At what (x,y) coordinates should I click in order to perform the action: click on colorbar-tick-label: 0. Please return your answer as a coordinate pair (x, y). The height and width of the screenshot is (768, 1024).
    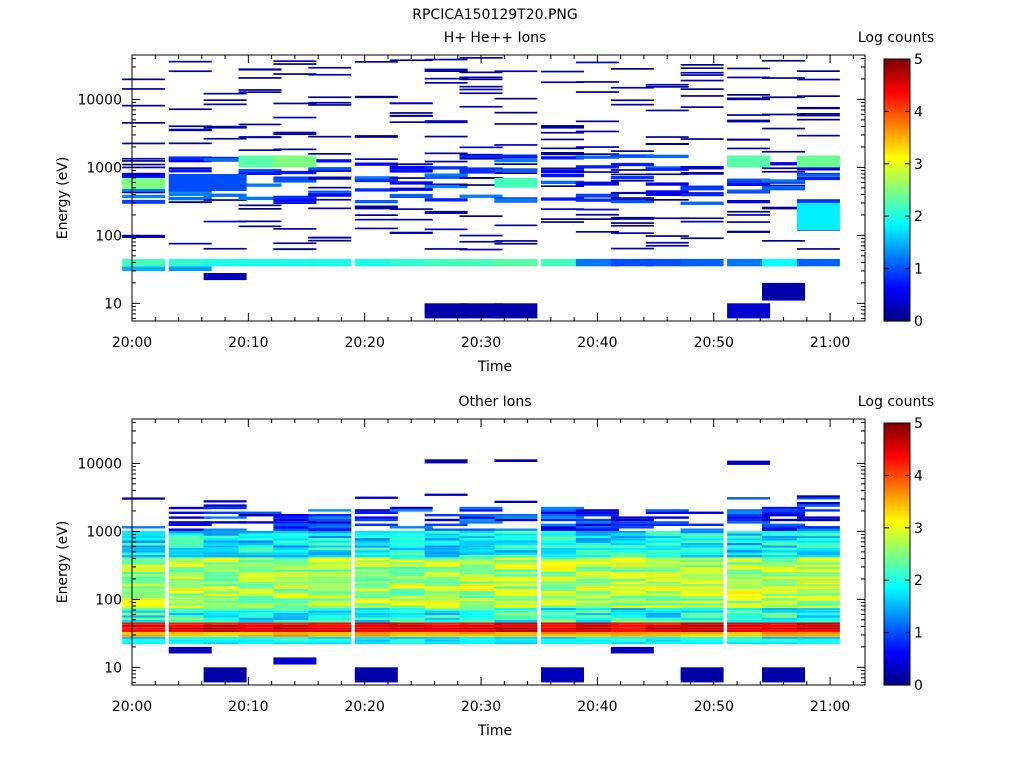
    Looking at the image, I should click on (918, 322).